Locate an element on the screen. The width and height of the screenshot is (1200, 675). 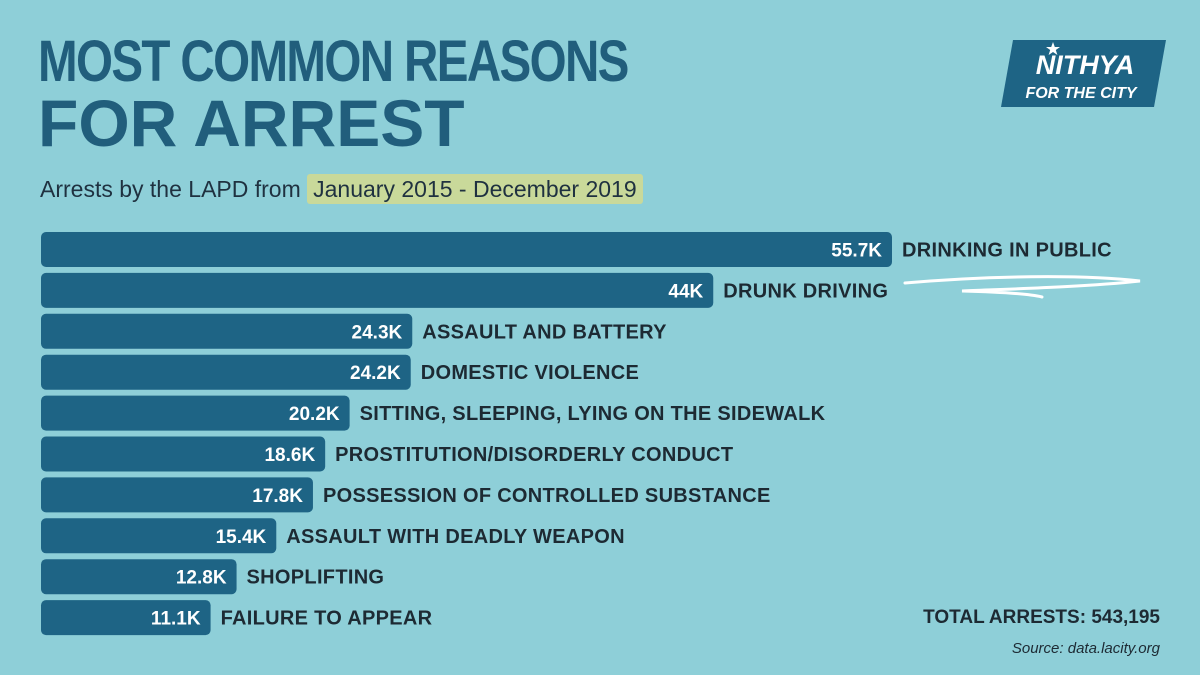
bar-category-label-2: ASSAULT AND BATTERY is located at coordinates (544, 332).